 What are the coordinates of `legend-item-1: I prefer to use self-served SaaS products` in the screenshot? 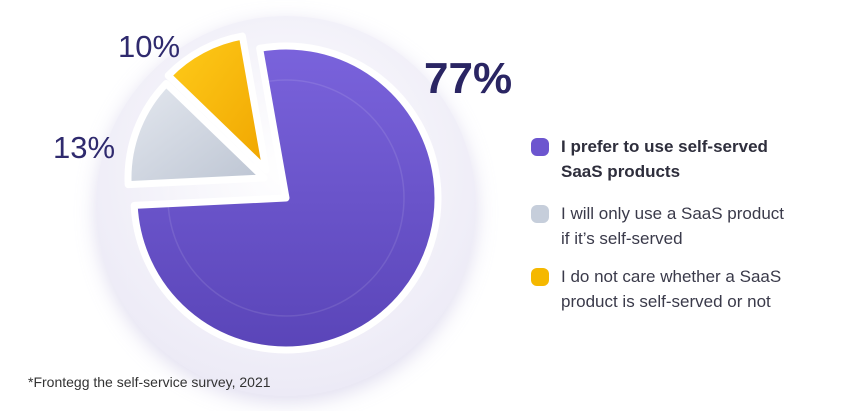 It's located at (676, 159).